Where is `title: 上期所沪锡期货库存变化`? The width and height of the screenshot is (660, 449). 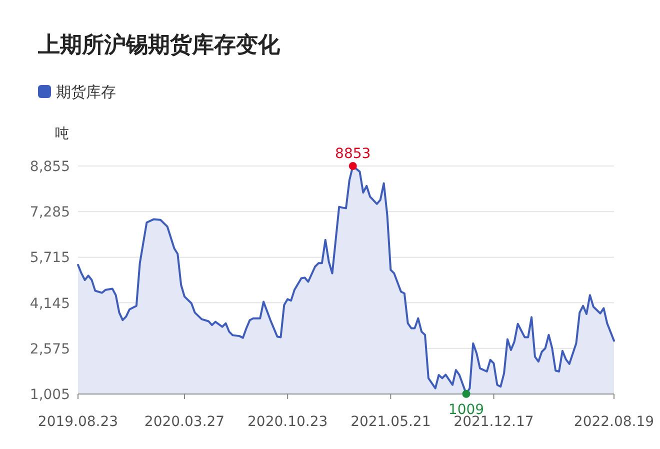
title: 上期所沪锡期货库存变化 is located at coordinates (159, 45).